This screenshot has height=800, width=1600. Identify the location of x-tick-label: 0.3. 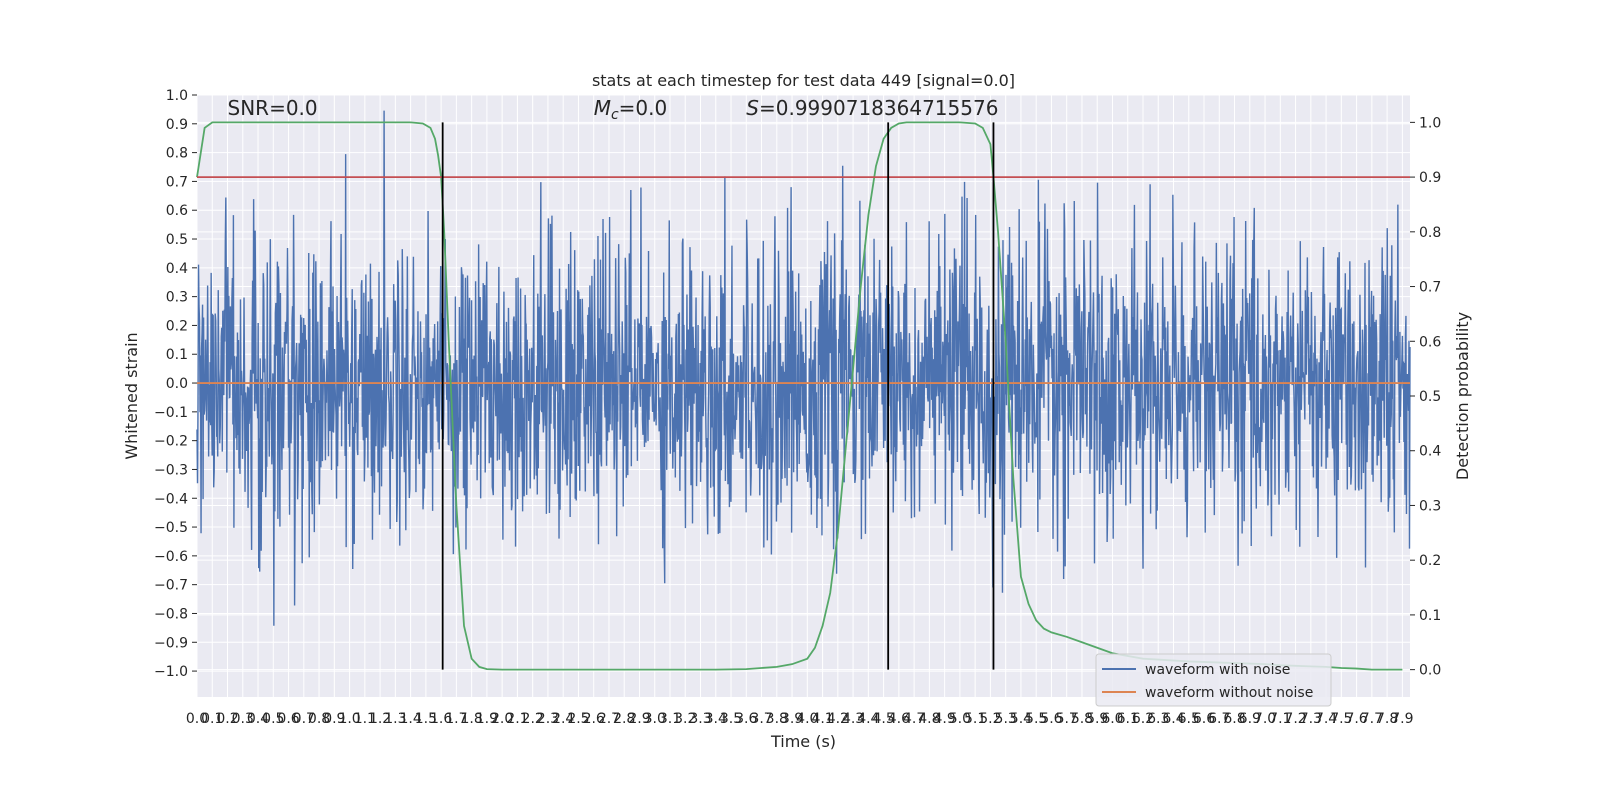
(243, 719).